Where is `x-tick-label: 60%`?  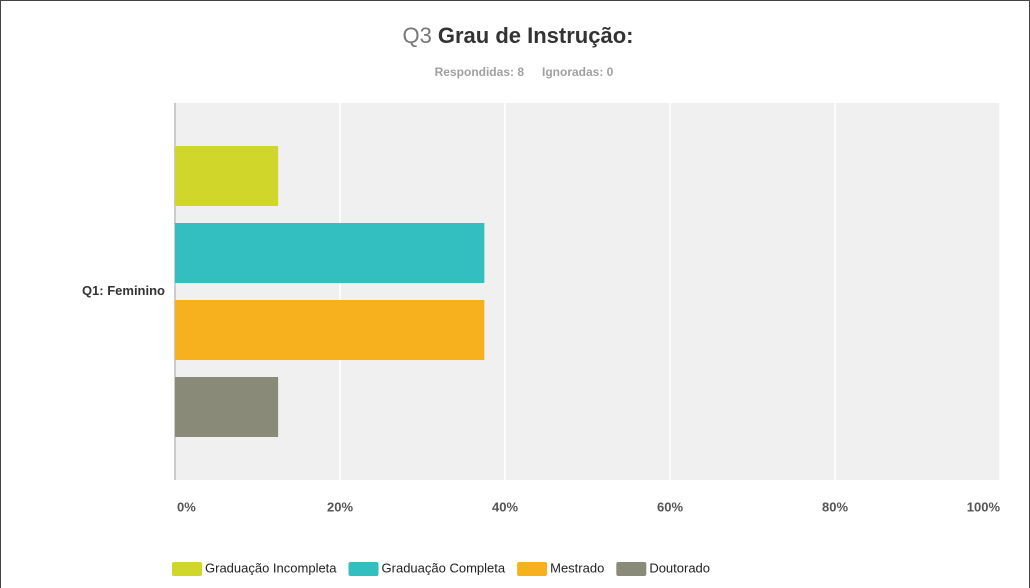
x-tick-label: 60% is located at coordinates (670, 506).